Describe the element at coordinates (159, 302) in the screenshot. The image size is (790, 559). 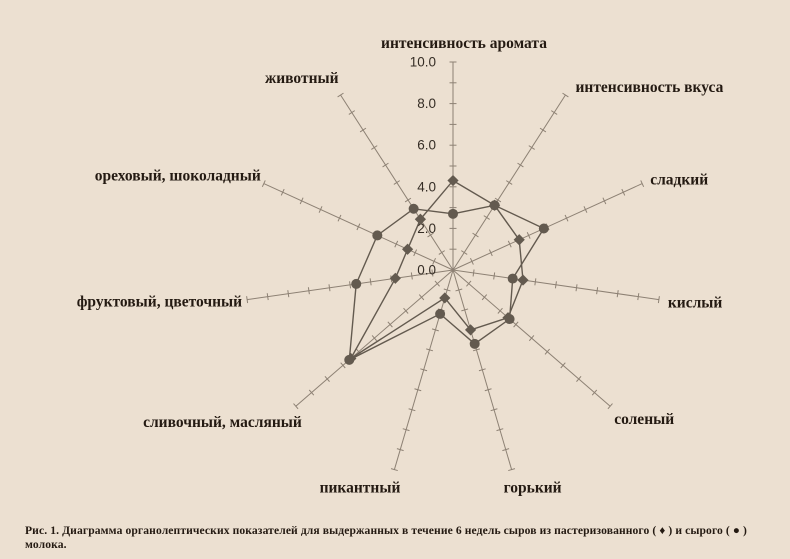
I see `axis-label: фруктовый, цветочный` at that location.